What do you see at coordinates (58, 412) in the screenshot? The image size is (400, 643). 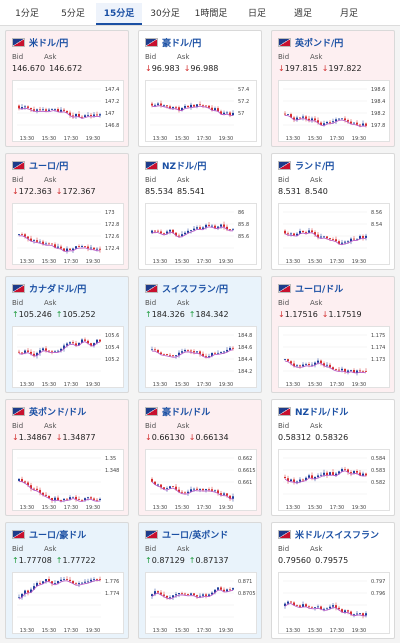 I see `pair-name: 英ポンド/ドル` at bounding box center [58, 412].